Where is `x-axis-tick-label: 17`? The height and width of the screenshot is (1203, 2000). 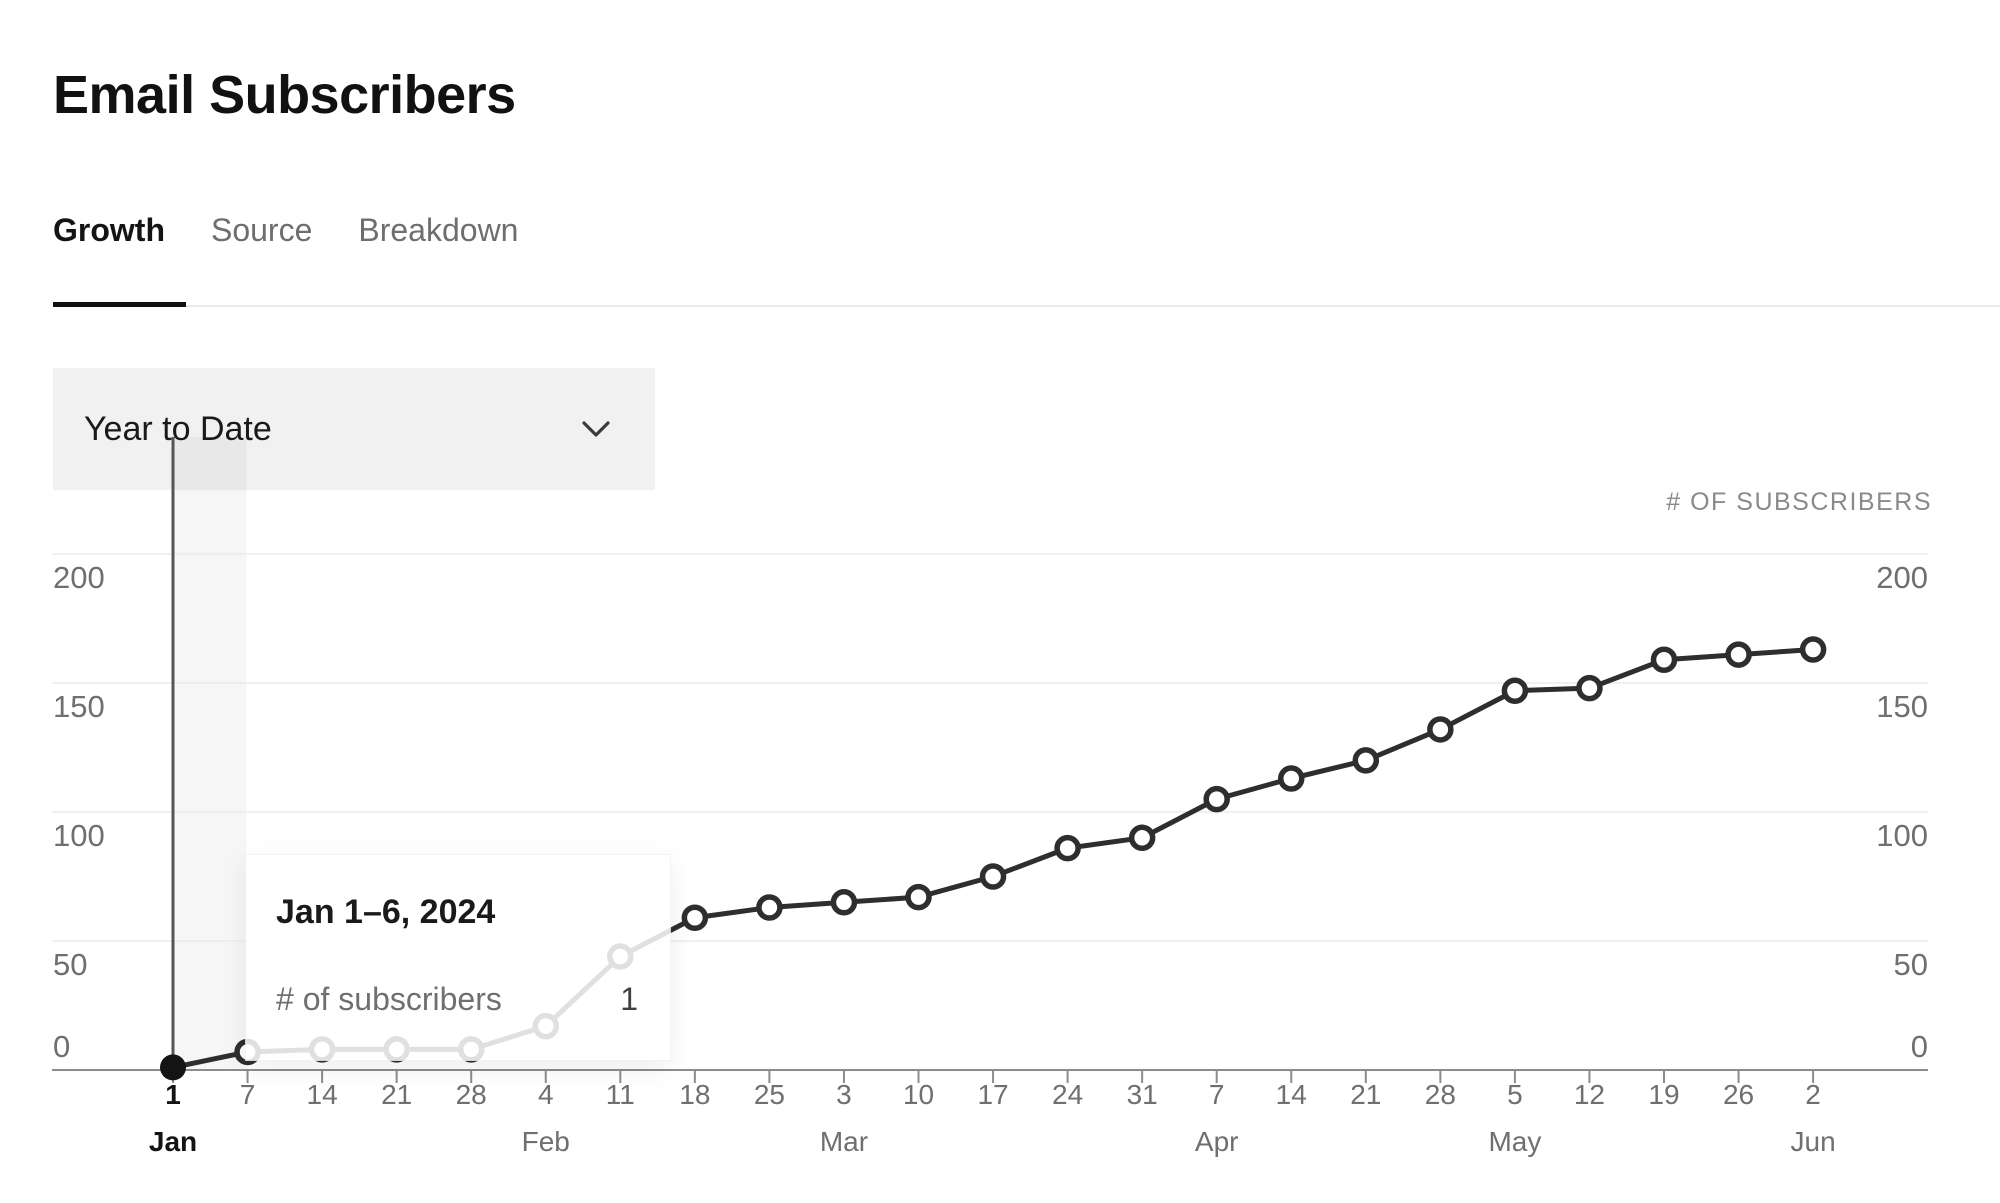
x-axis-tick-label: 17 is located at coordinates (992, 1094).